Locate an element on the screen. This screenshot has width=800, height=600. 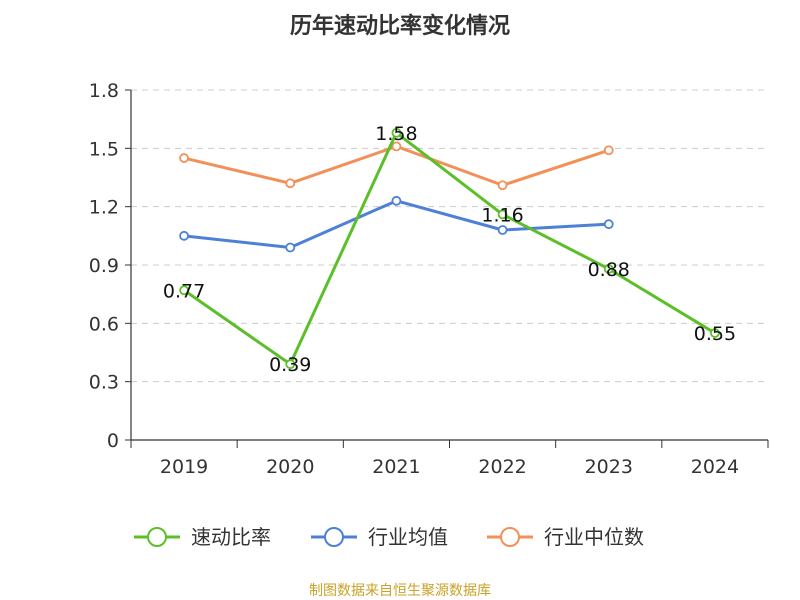
y-tick-label: 0 is located at coordinates (113, 441).